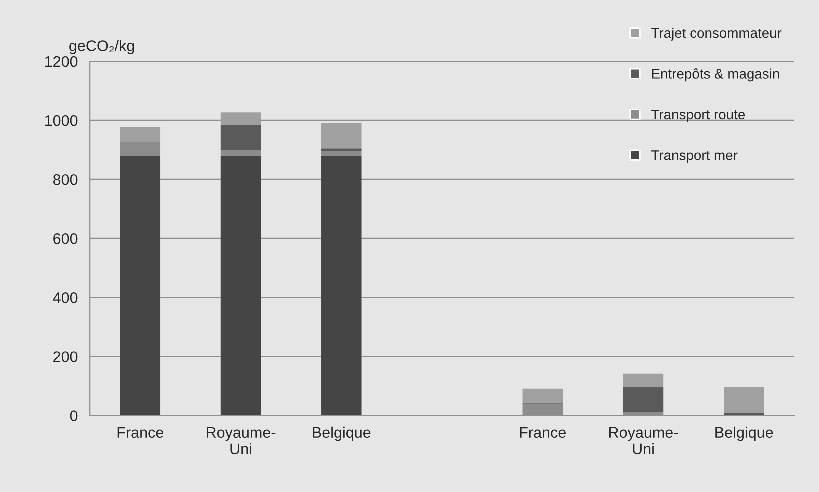 This screenshot has height=492, width=819. Describe the element at coordinates (74, 416) in the screenshot. I see `y-tick-label: 0` at that location.